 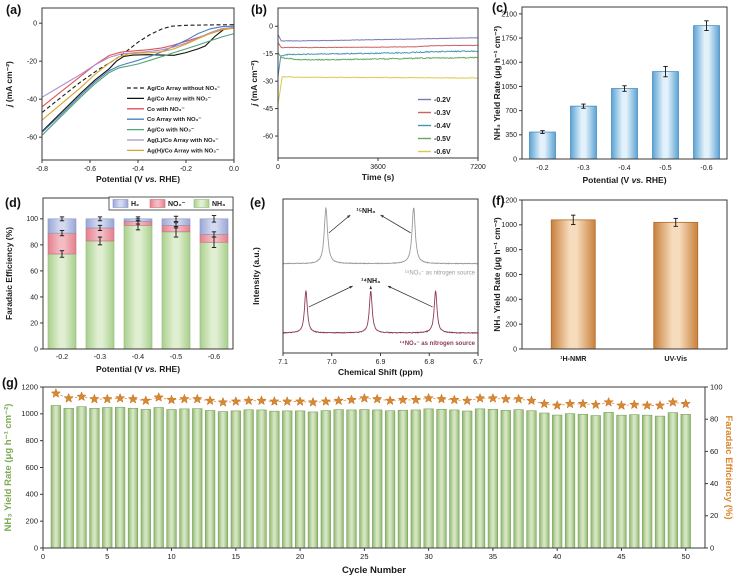 I want to click on svg-text: Chemical Shift (ppm), so click(x=380, y=372).